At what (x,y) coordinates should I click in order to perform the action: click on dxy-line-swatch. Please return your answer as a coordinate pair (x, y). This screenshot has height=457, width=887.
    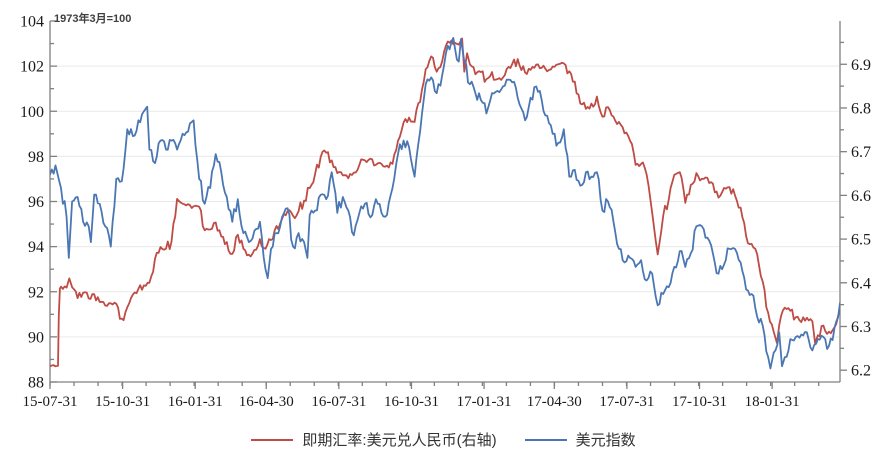
    Looking at the image, I should click on (545, 439).